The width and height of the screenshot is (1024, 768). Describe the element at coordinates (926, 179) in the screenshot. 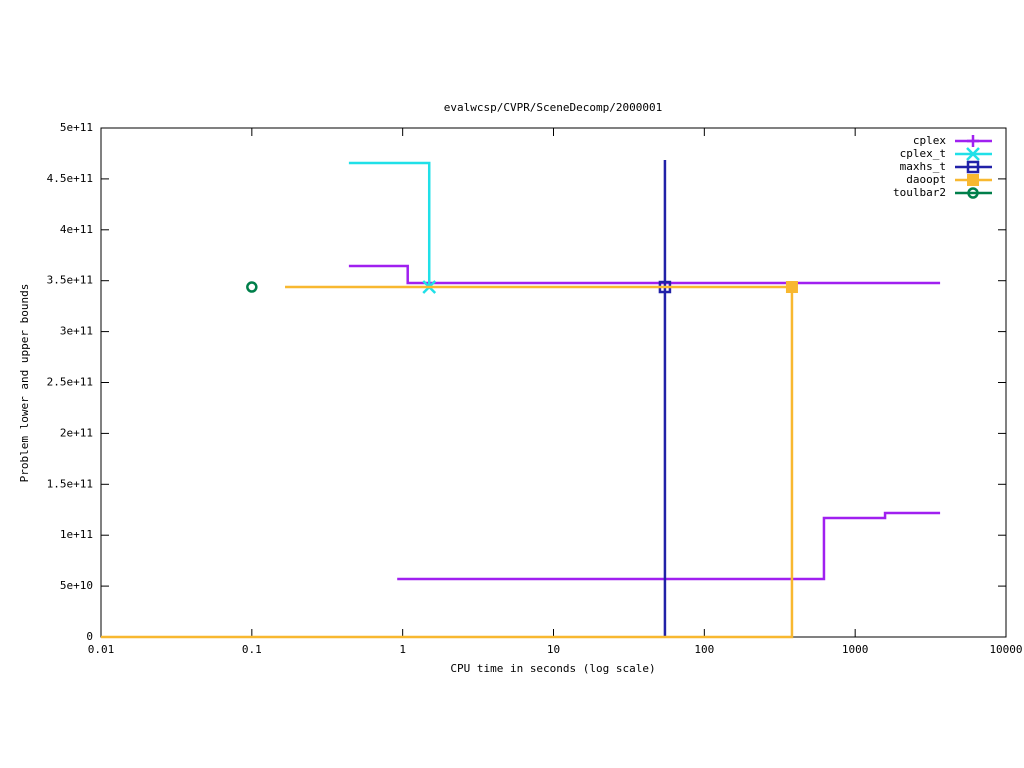

I see `legend-label: daoopt` at that location.